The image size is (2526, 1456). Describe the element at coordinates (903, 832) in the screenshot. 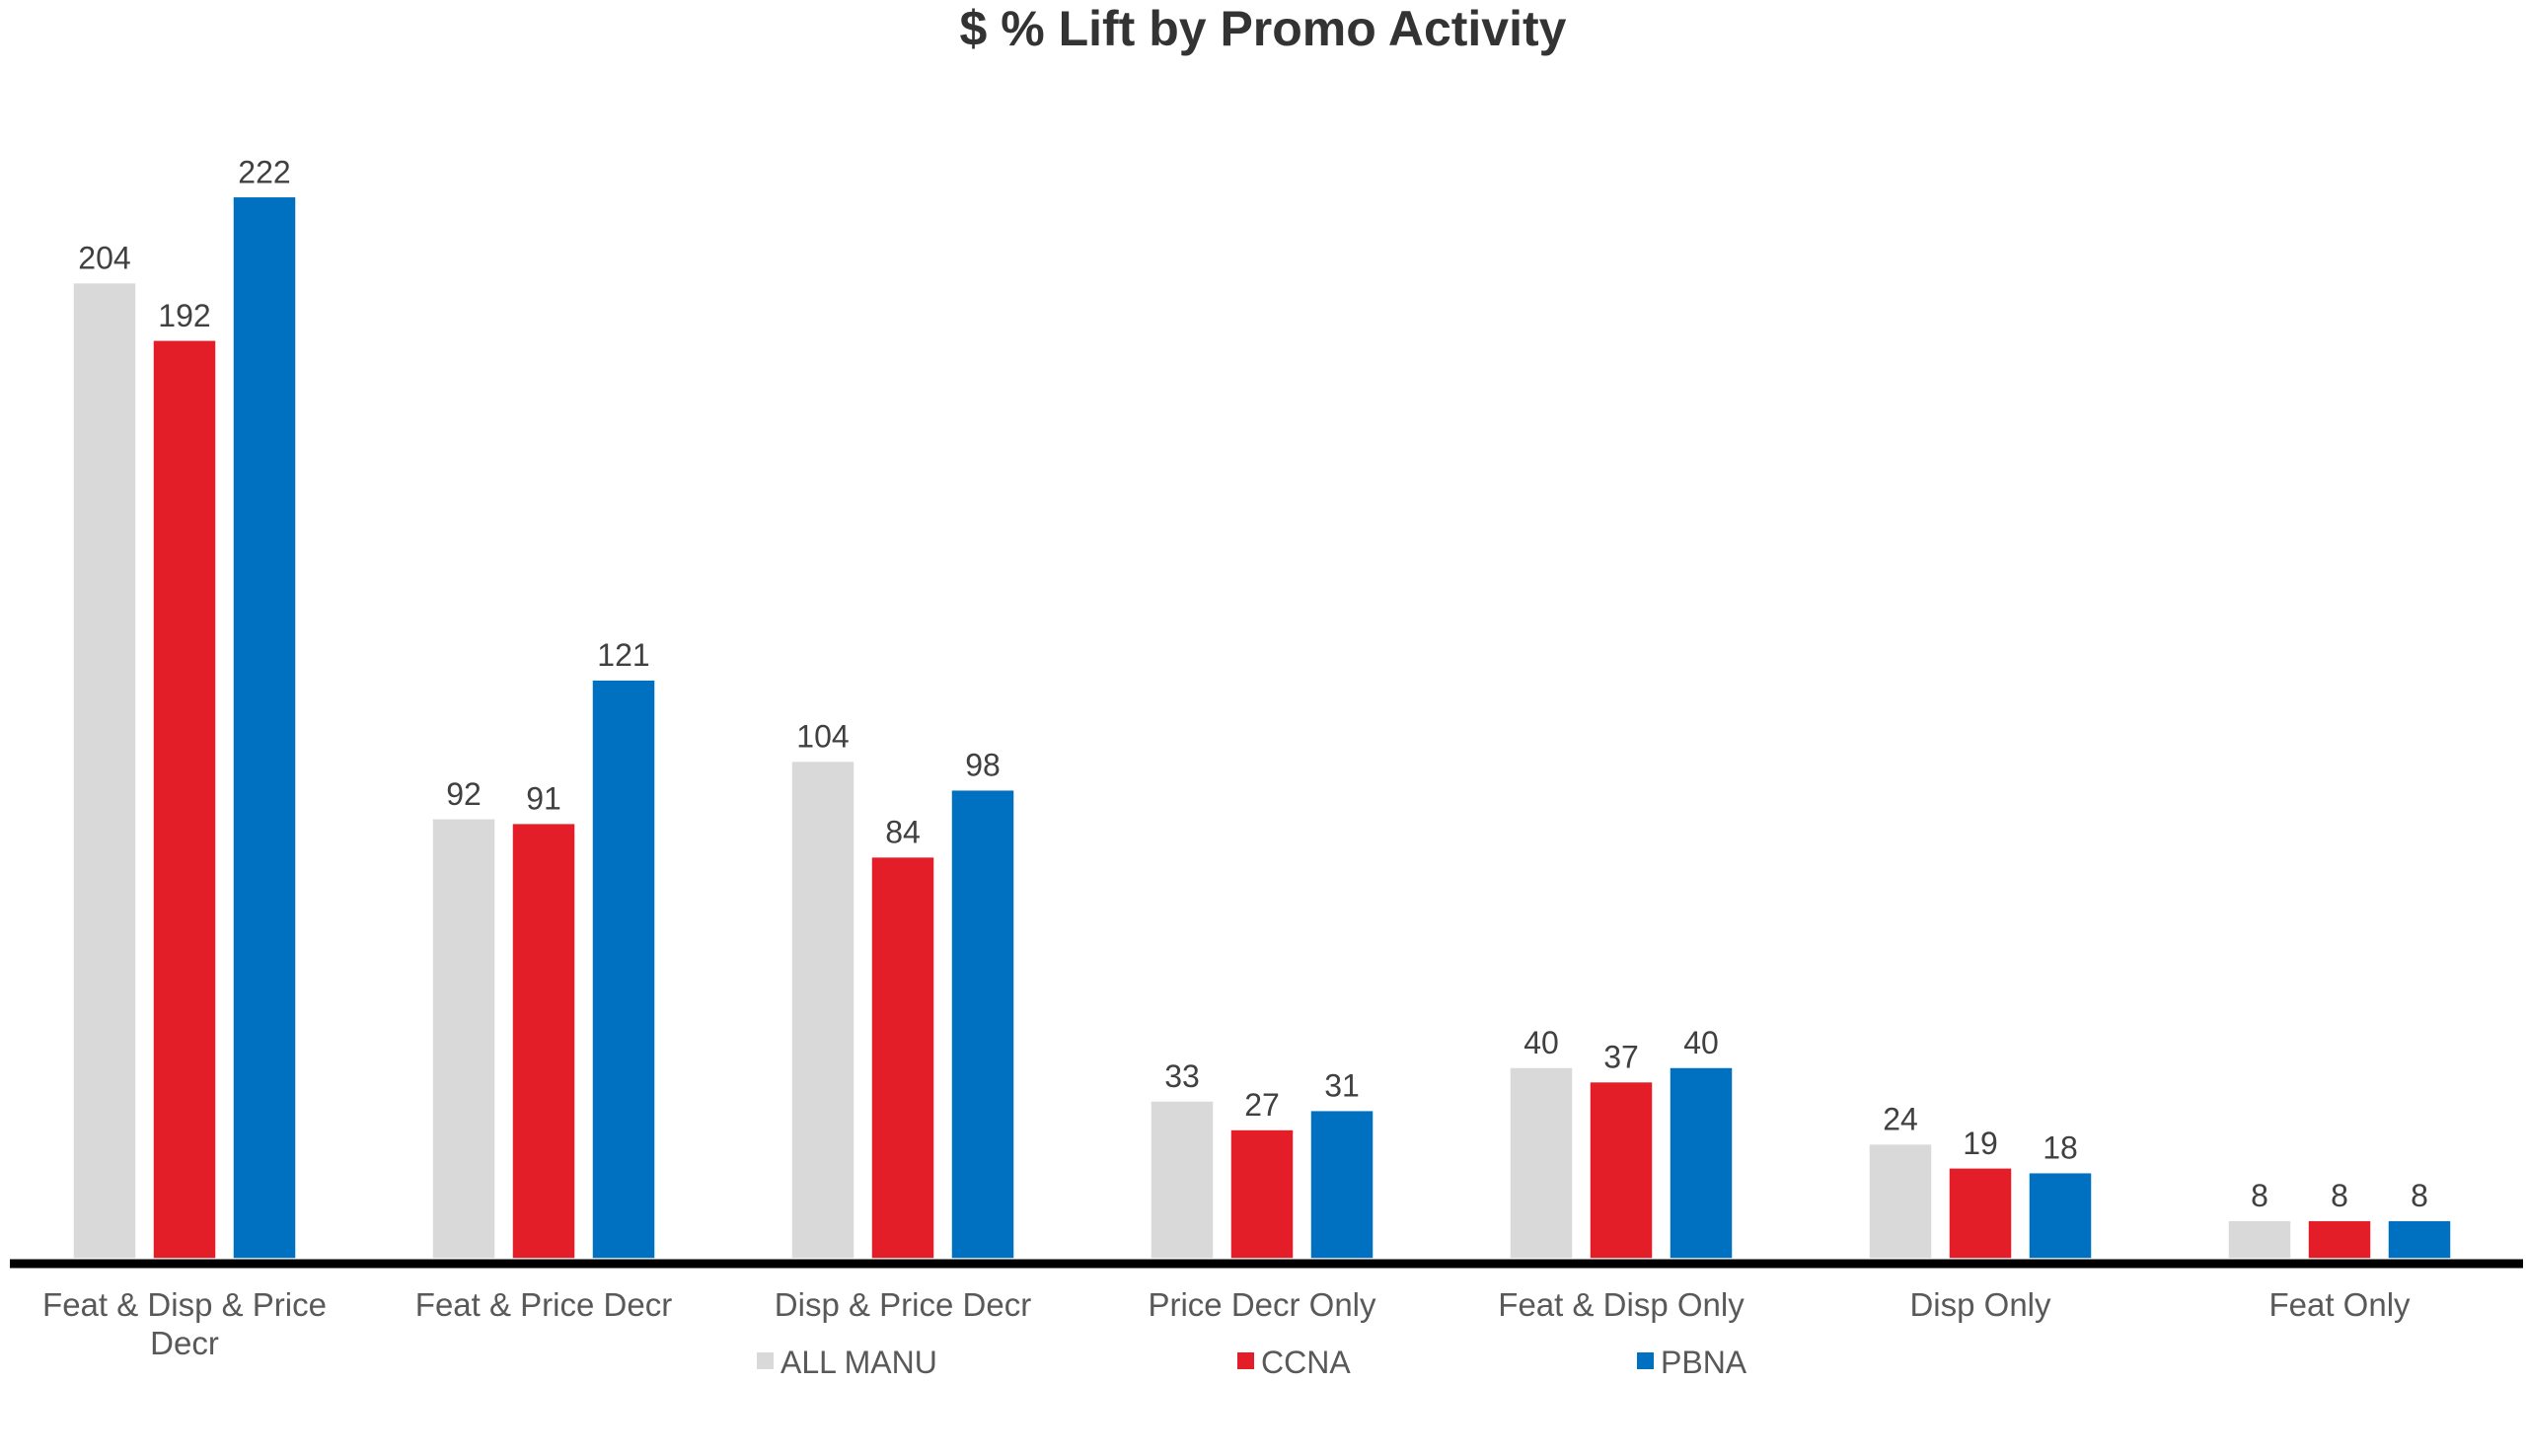

I see `data-label: 84` at that location.